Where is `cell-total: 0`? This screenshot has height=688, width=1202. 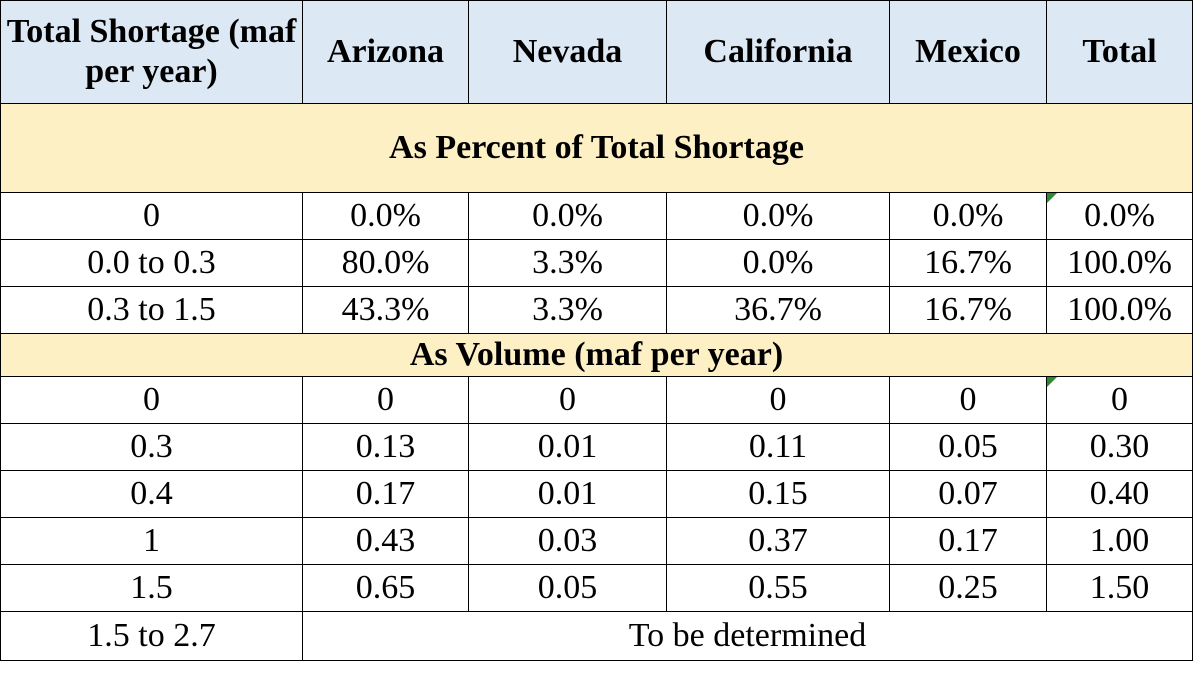 cell-total: 0 is located at coordinates (1119, 399).